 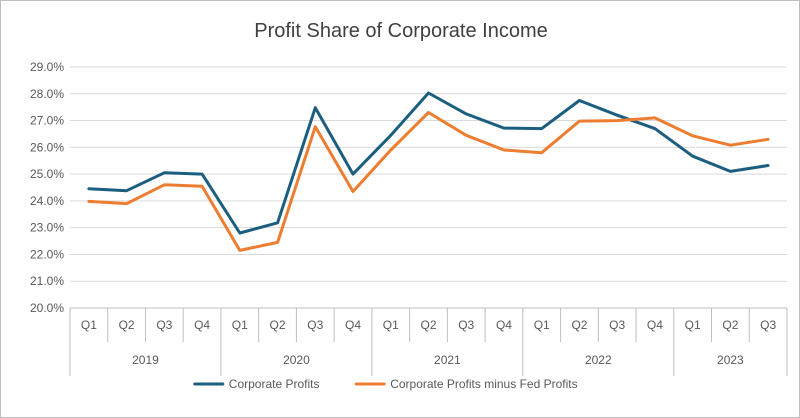 What do you see at coordinates (47, 121) in the screenshot?
I see `y-tick-label: 27.0%` at bounding box center [47, 121].